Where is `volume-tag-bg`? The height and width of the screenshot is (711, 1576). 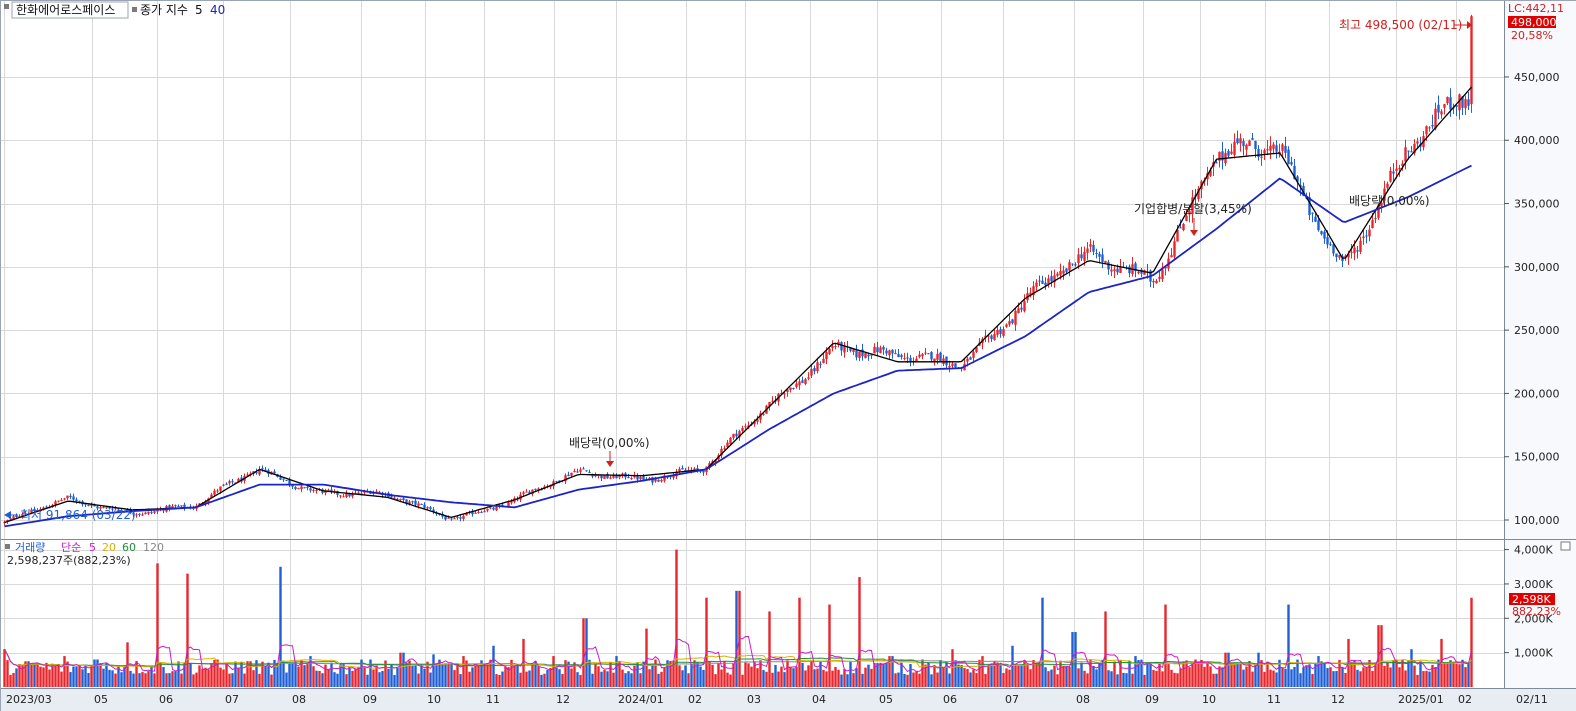 volume-tag-bg is located at coordinates (1532, 599).